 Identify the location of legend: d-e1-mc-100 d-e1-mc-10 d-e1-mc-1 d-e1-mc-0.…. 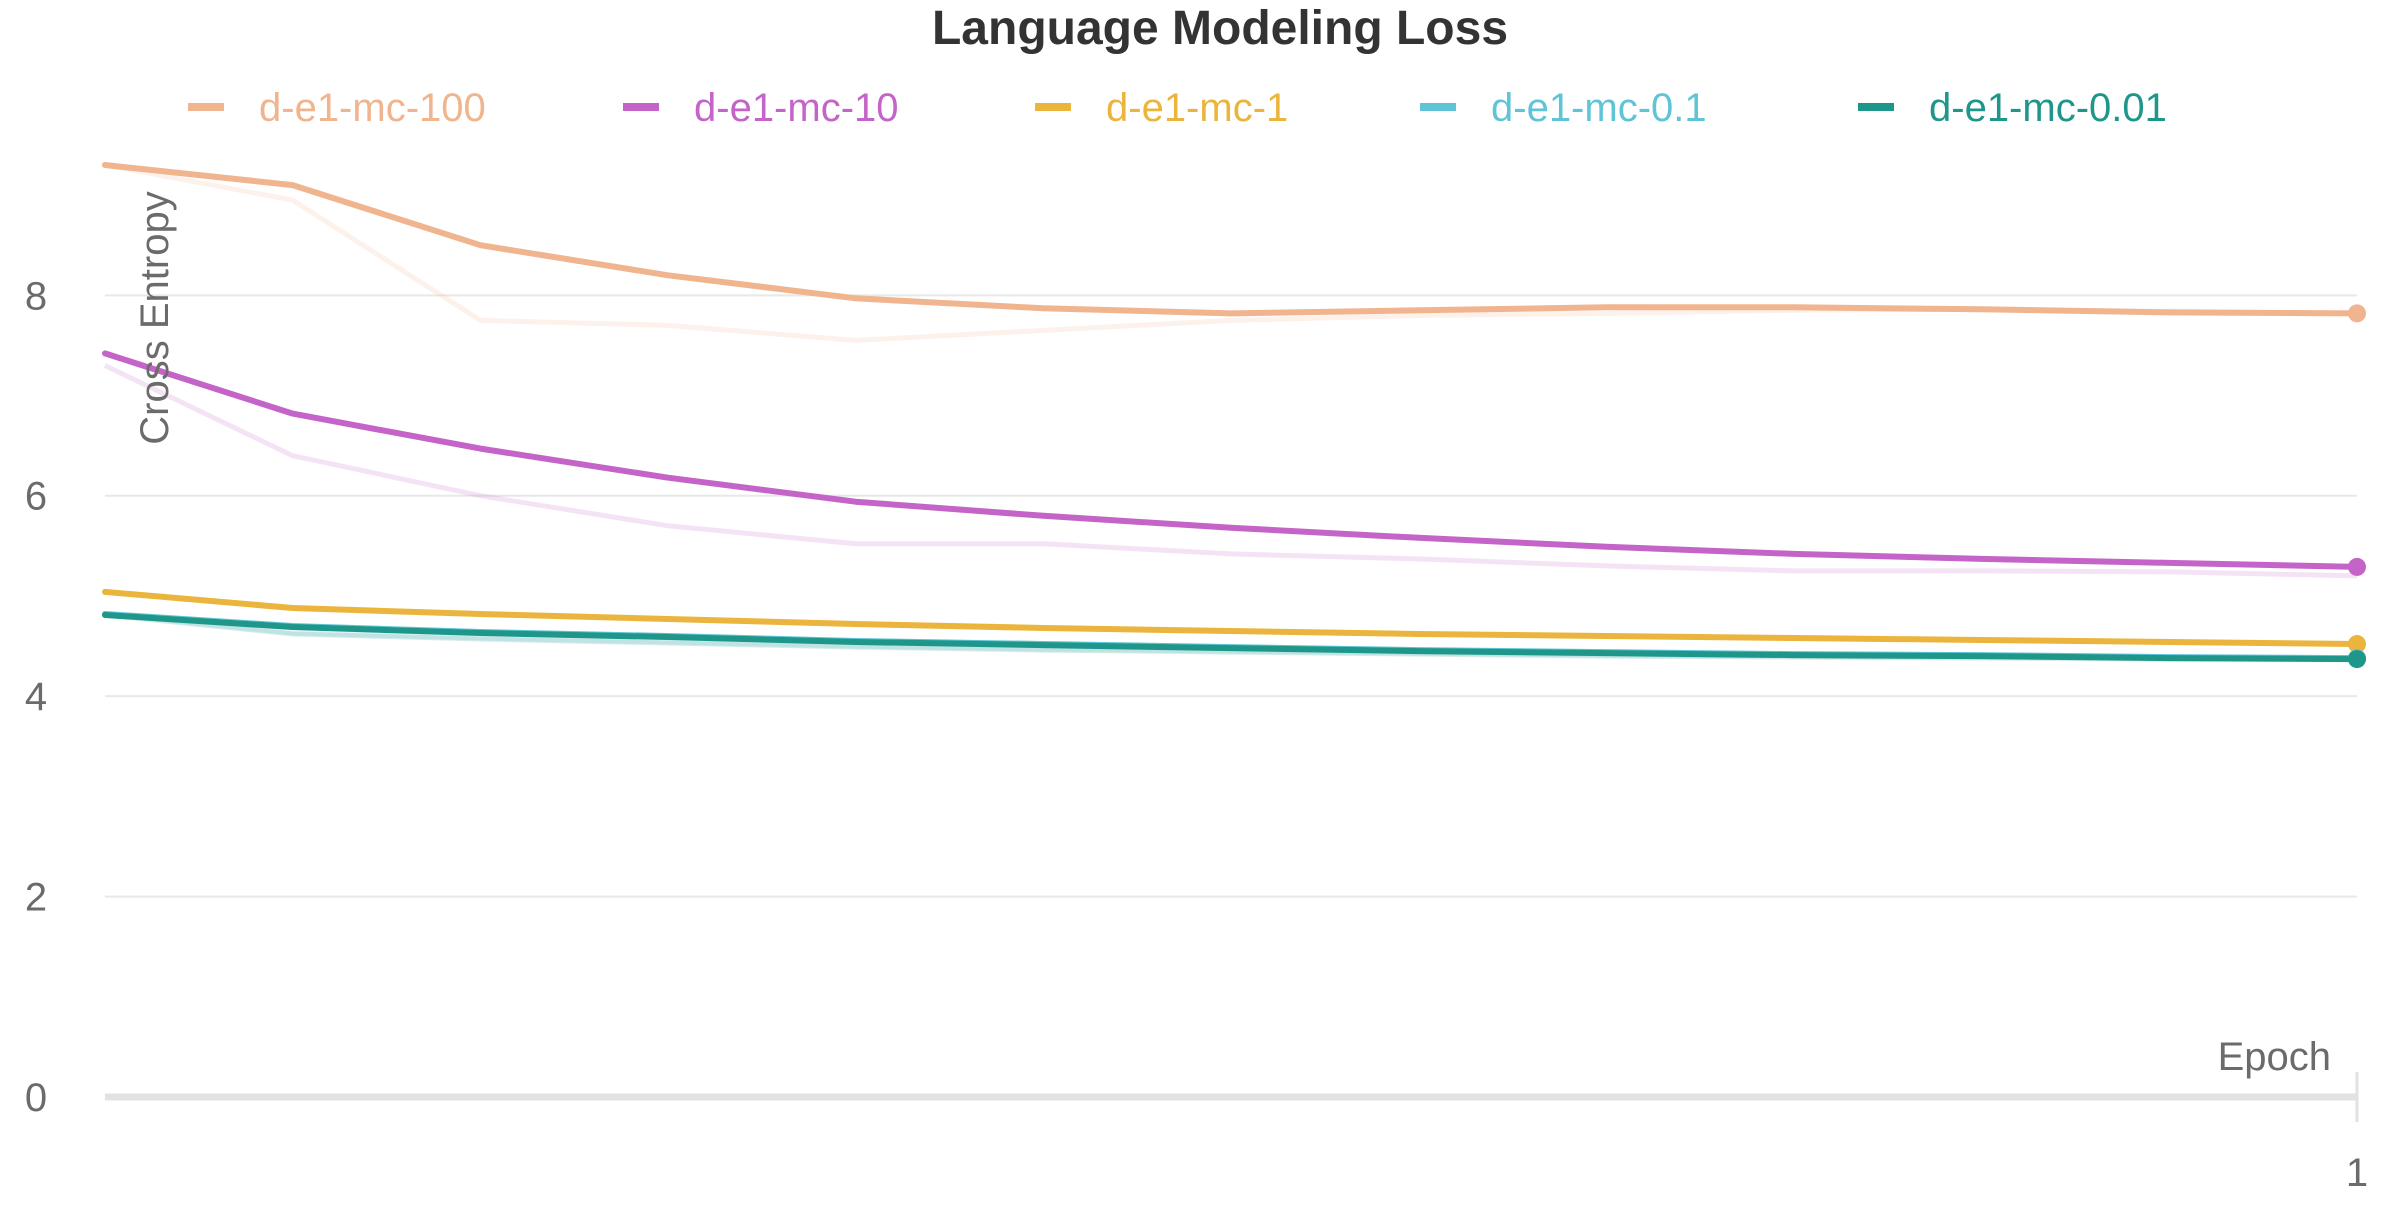
(1177, 108).